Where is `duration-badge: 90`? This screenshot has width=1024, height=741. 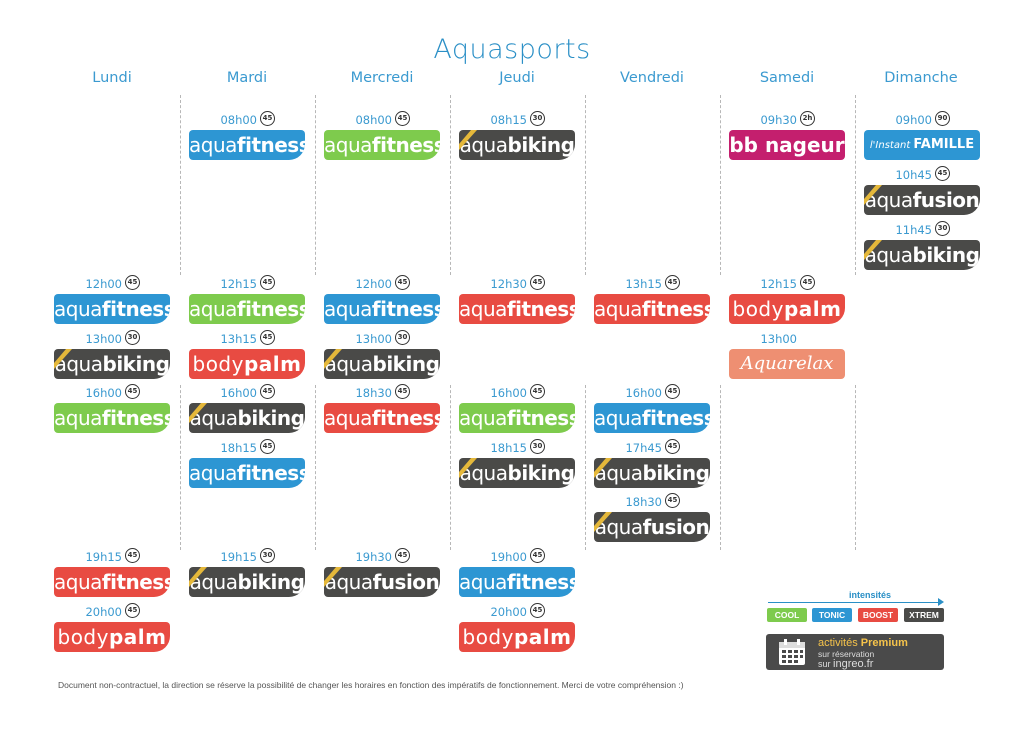 duration-badge: 90 is located at coordinates (942, 118).